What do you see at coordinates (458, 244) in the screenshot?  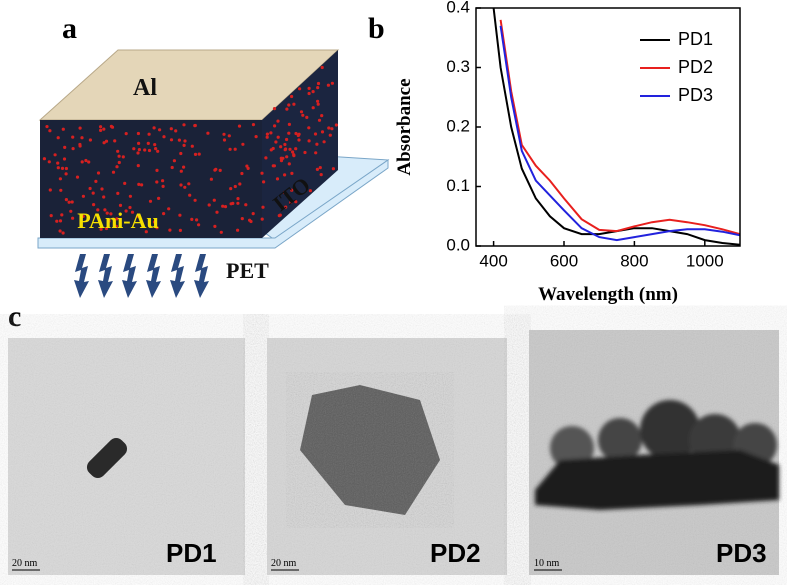 I see `y-tick-label: 0.0` at bounding box center [458, 244].